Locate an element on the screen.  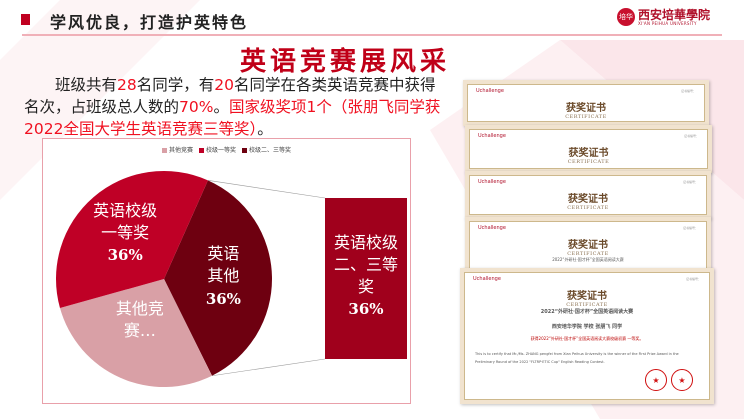
slice-label: 36% is located at coordinates (125, 255).